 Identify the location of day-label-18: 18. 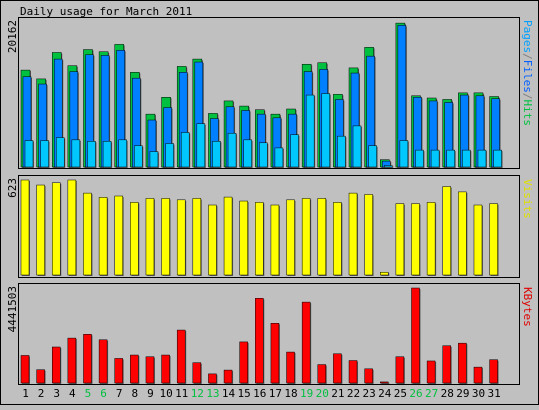
(290, 393).